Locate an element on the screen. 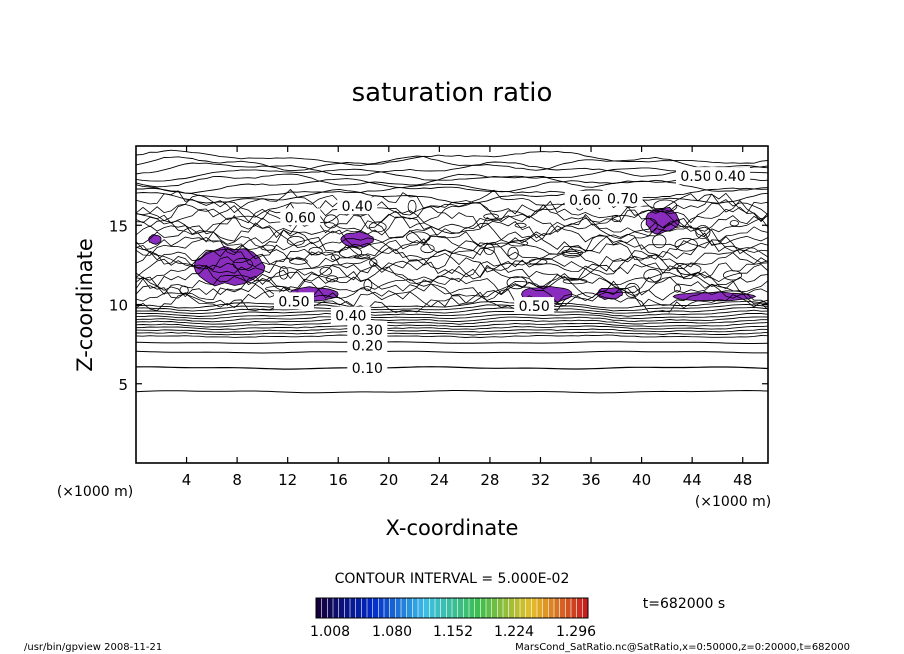 The height and width of the screenshot is (654, 904). x-tick-label: 12 is located at coordinates (287, 480).